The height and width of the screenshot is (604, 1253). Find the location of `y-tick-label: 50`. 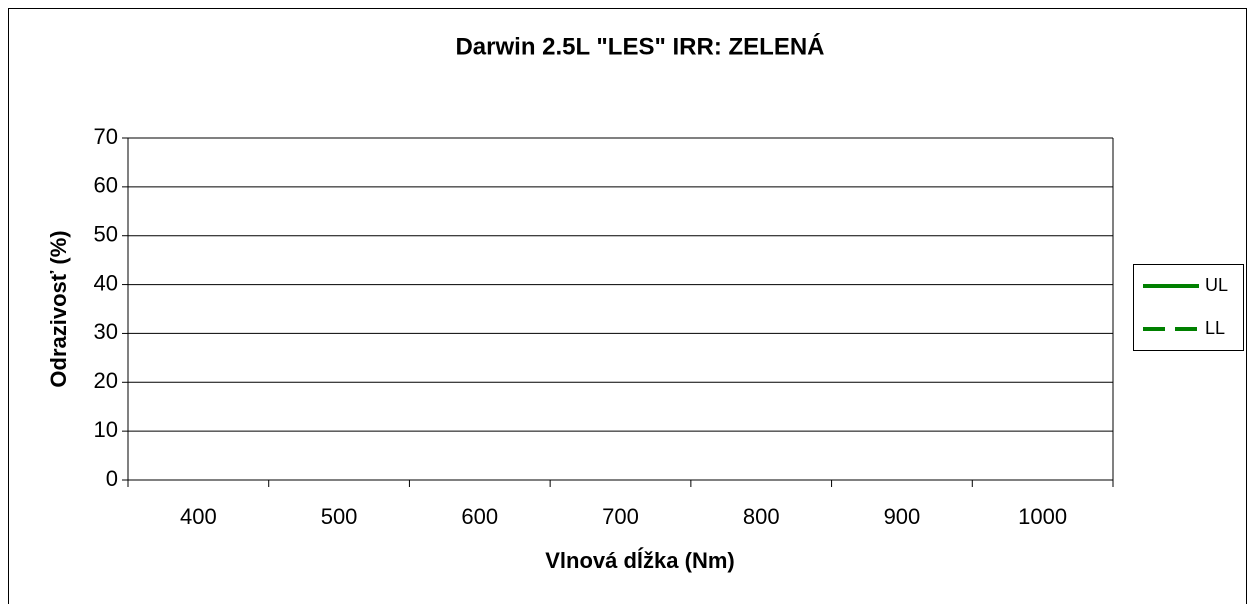

y-tick-label: 50 is located at coordinates (106, 234).